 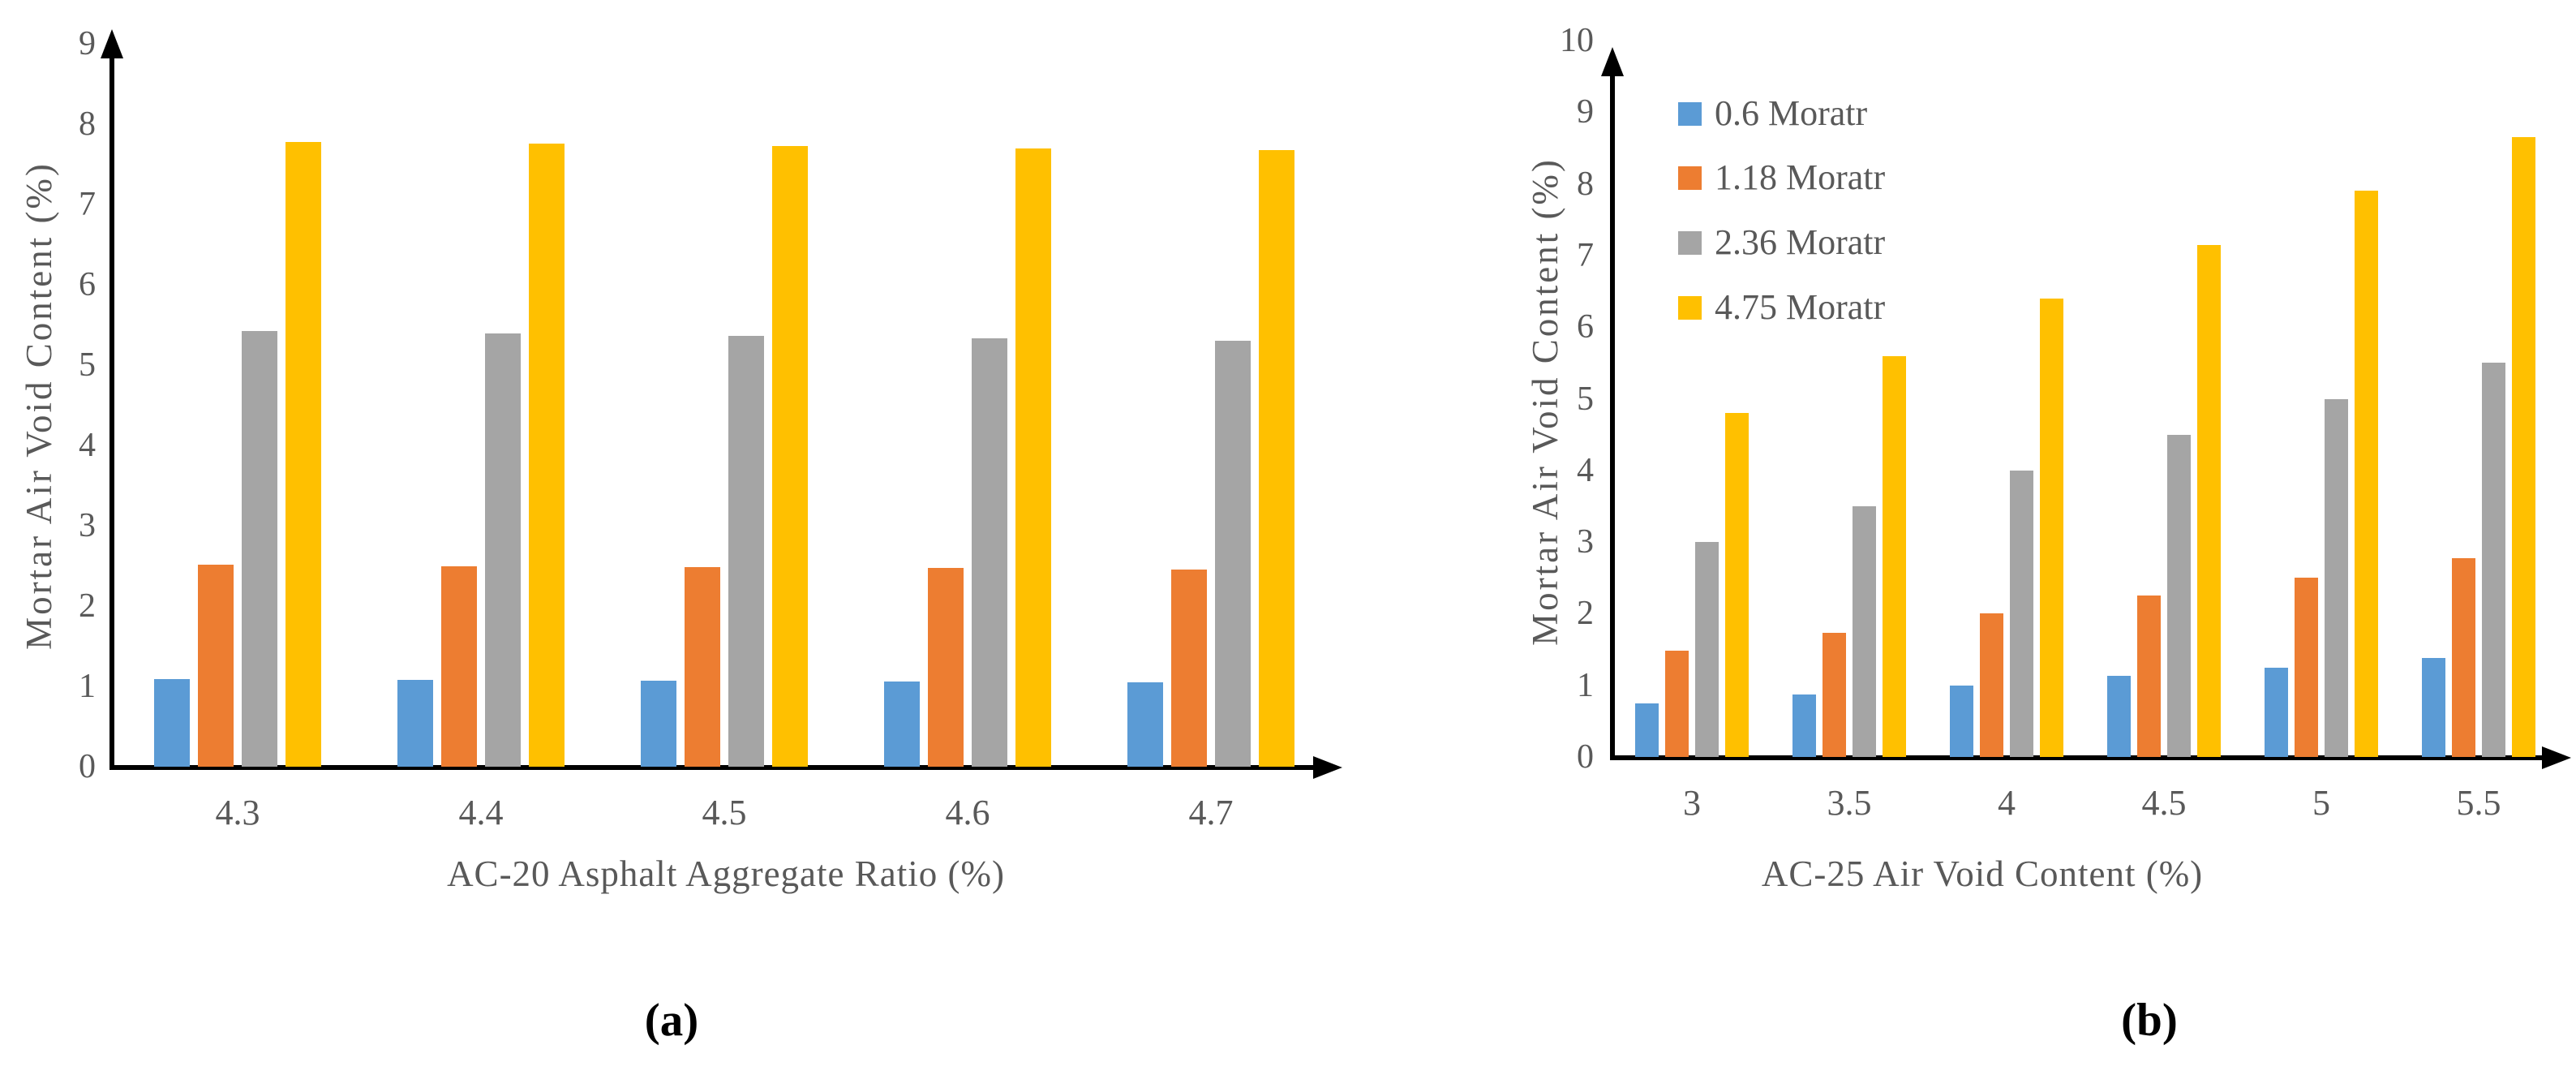 What do you see at coordinates (2478, 803) in the screenshot?
I see `x-tick-label: 5.5` at bounding box center [2478, 803].